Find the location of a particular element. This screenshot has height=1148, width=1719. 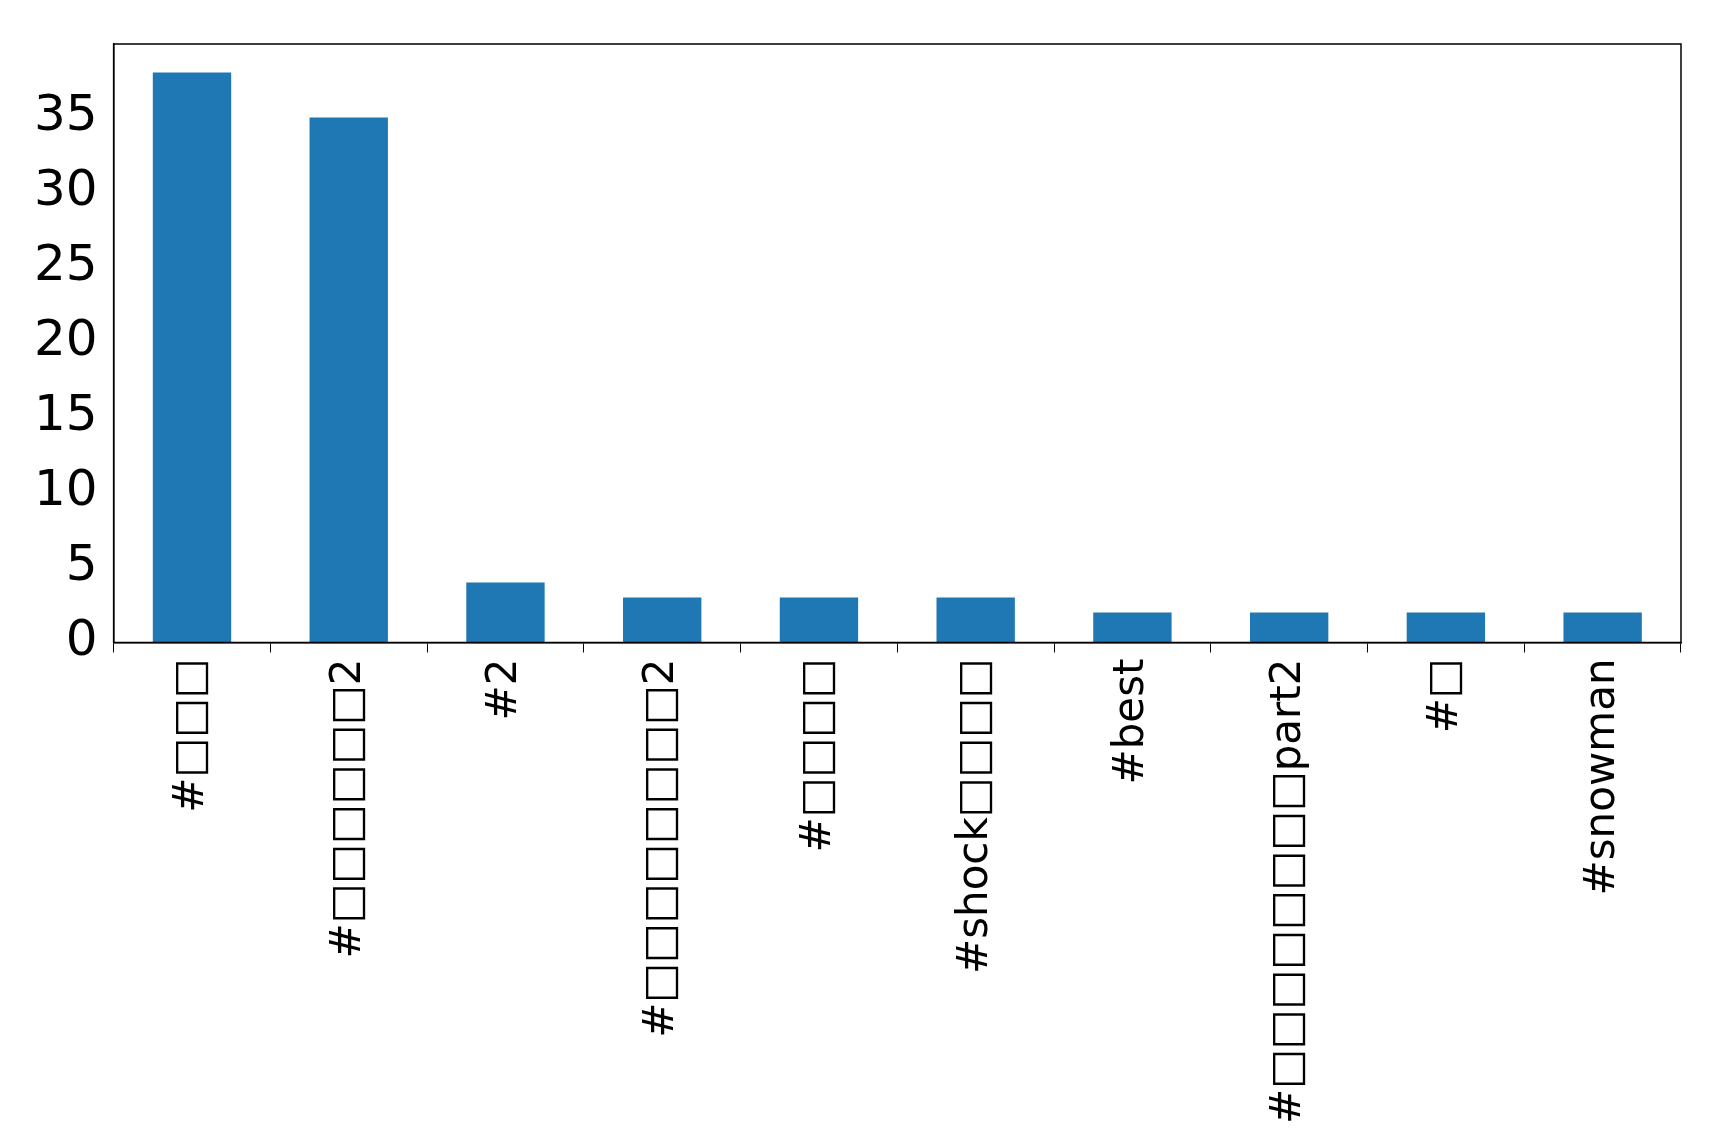

y-tick-label: 5 is located at coordinates (81, 563).